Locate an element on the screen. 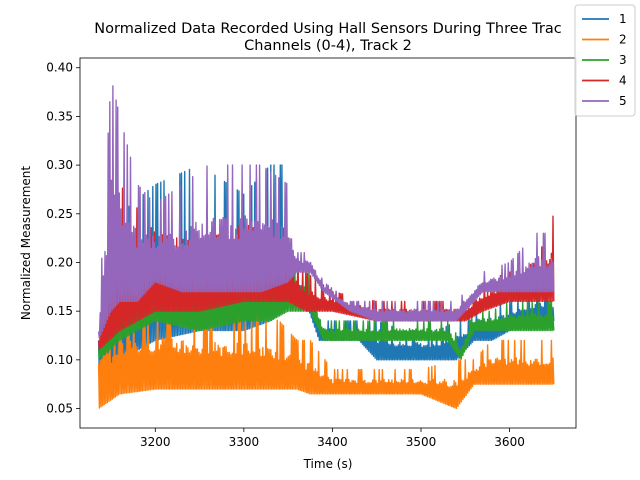 Image resolution: width=640 pixels, height=480 pixels. legend-label-3: 3 is located at coordinates (623, 60).